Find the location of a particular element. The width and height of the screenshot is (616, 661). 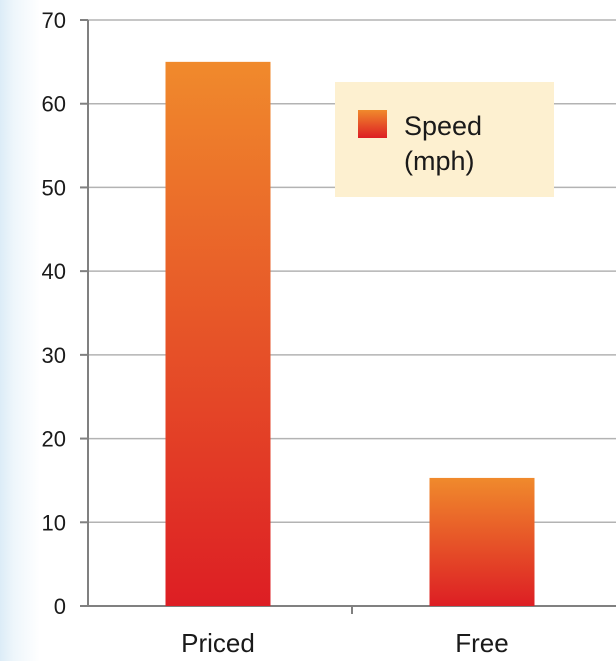

y-tick-label: 20 is located at coordinates (54, 439).